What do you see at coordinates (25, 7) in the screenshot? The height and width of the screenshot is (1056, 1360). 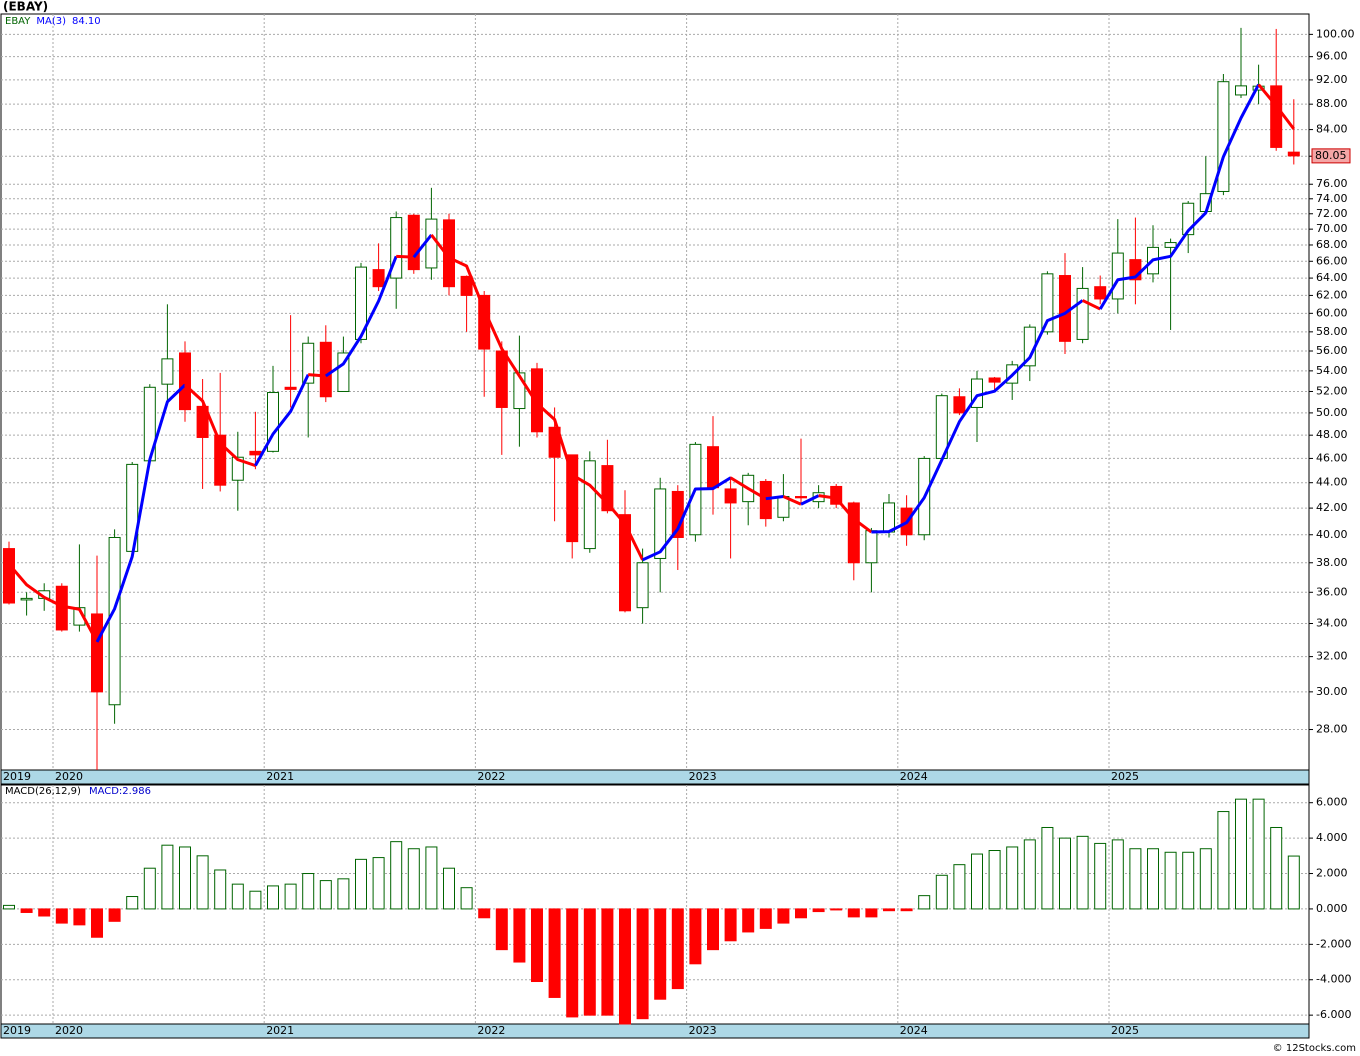 I see `chart-title: (EBAY)` at bounding box center [25, 7].